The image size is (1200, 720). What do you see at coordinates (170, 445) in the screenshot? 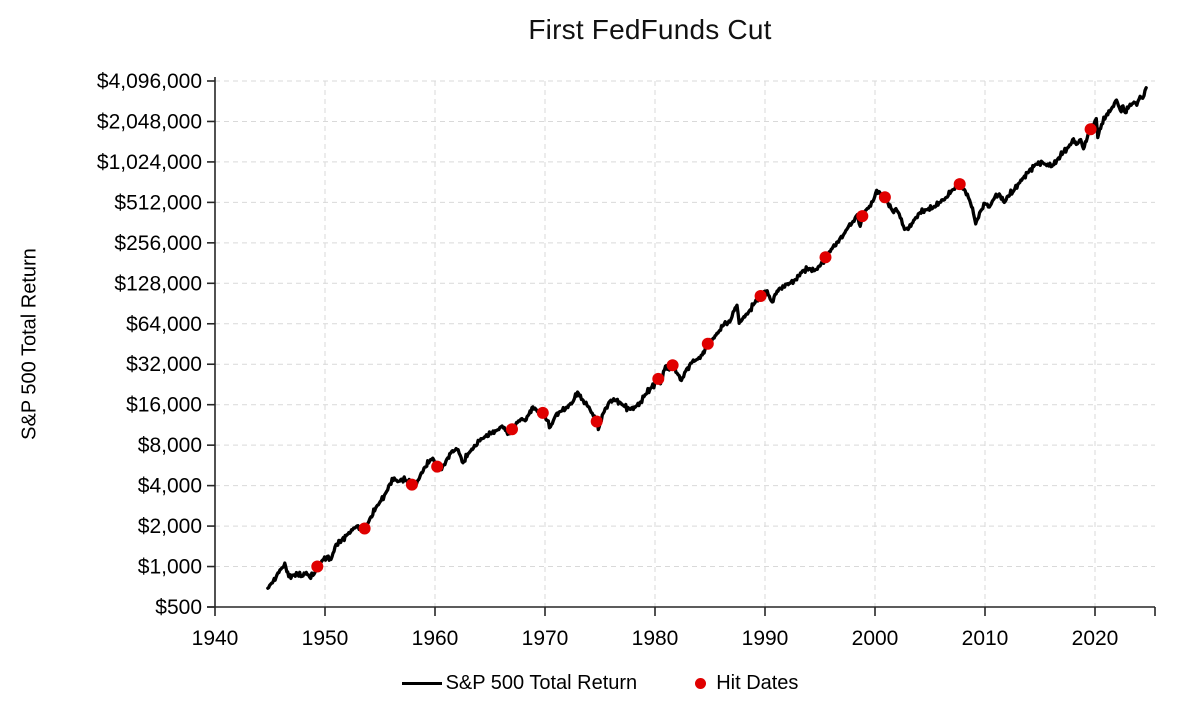
I see `y-tick-label: $8,000` at bounding box center [170, 445].